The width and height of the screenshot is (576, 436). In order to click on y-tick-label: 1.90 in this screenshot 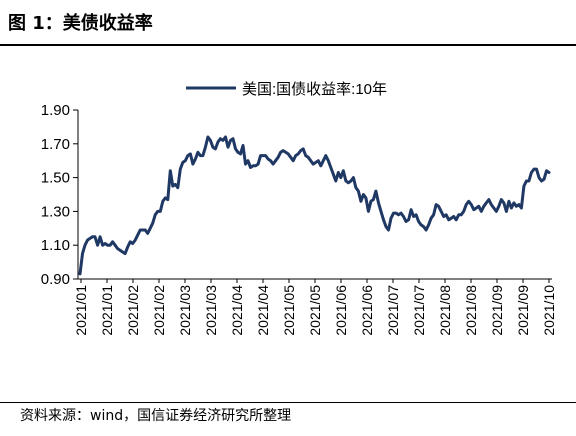, I will do `click(55, 110)`.